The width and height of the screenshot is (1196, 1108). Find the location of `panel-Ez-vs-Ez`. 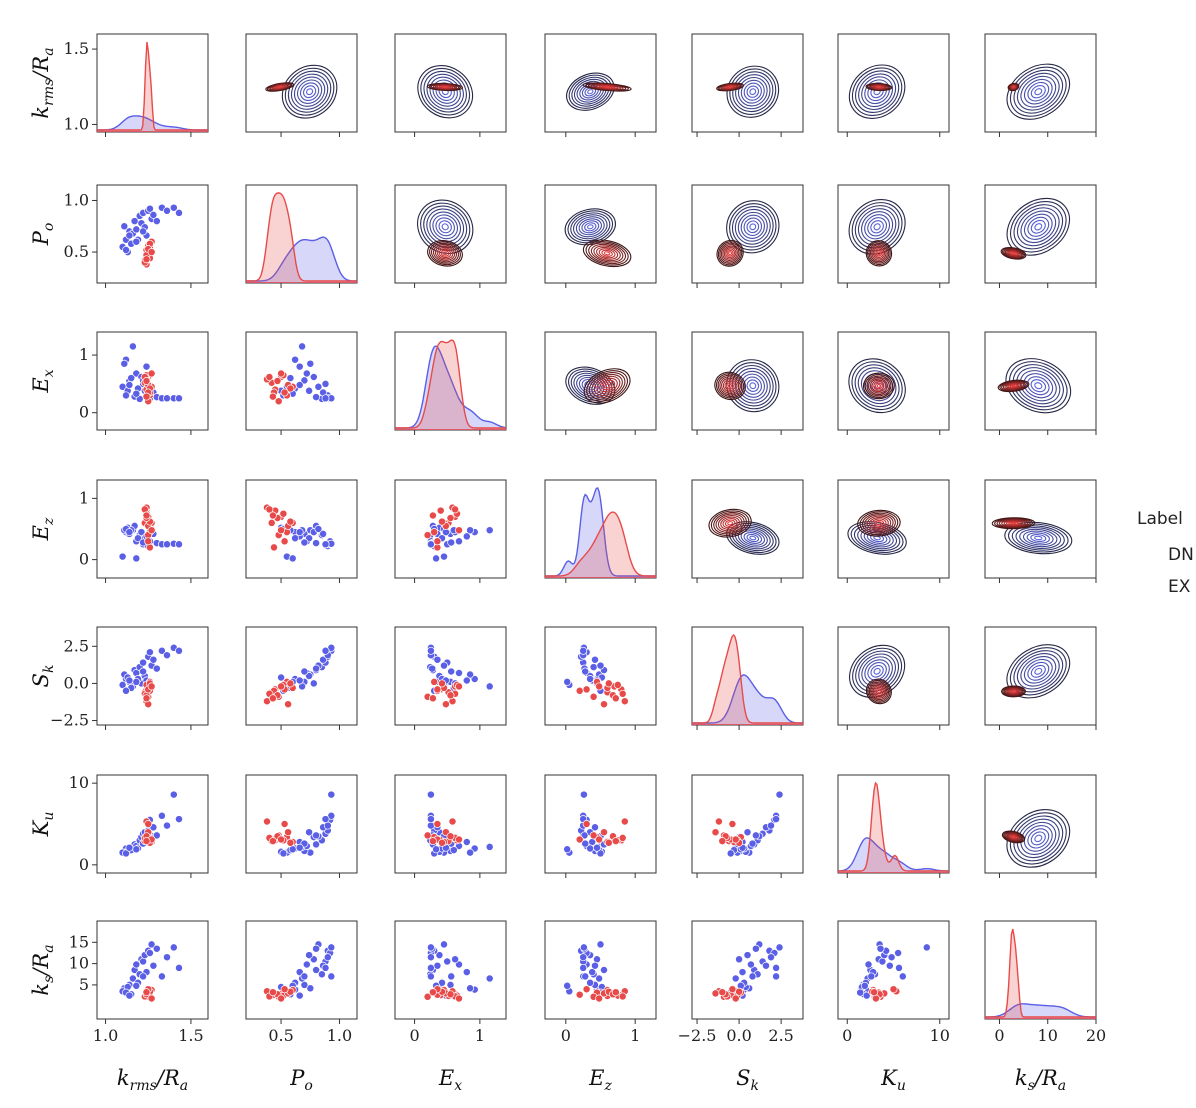

panel-Ez-vs-Ez is located at coordinates (600, 531).